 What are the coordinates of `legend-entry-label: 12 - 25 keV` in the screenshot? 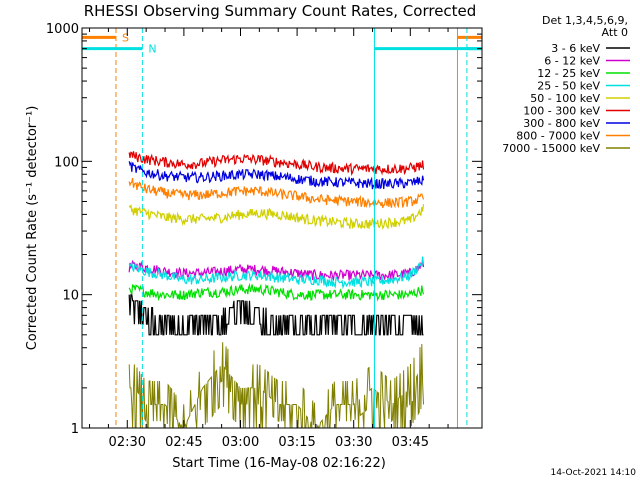 It's located at (568, 73).